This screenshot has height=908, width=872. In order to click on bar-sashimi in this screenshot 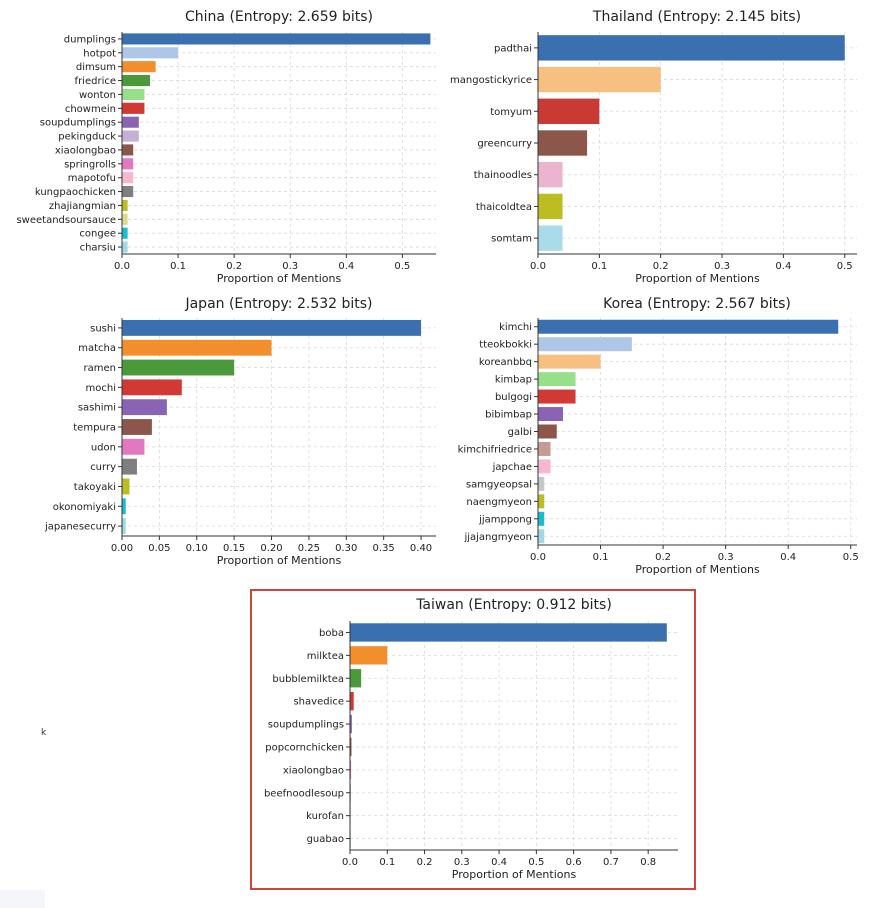, I will do `click(144, 407)`.